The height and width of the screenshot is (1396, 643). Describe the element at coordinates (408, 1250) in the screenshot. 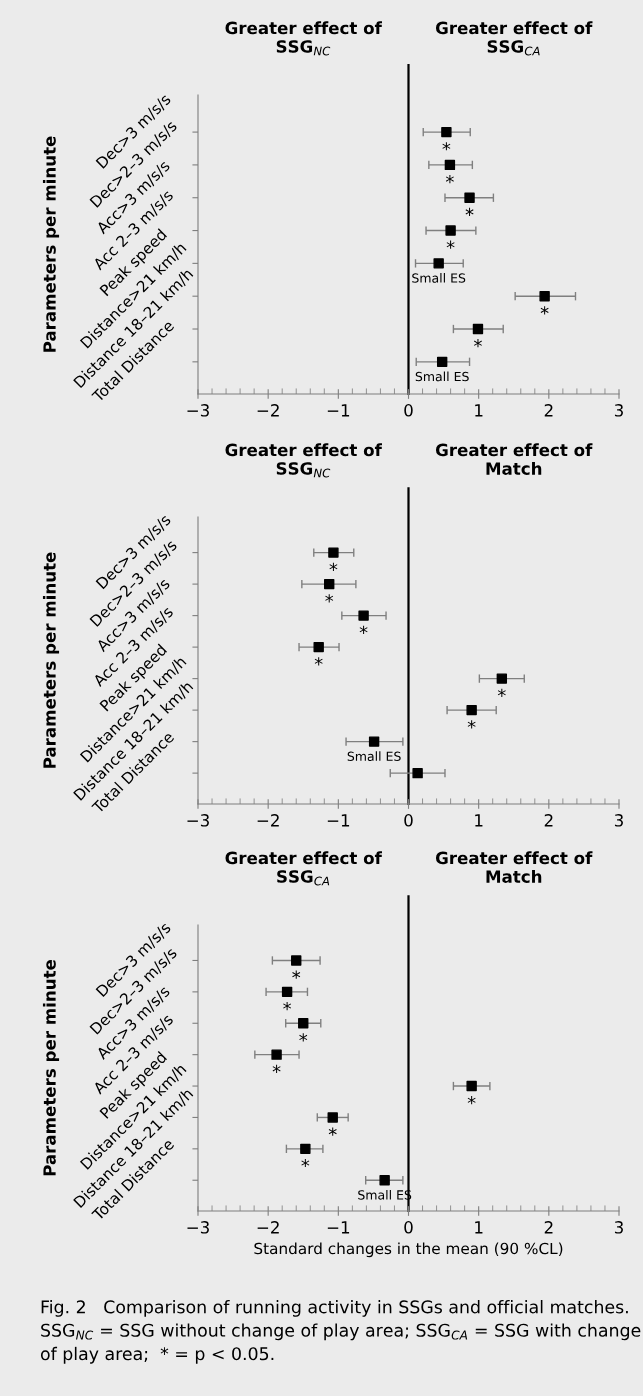

I see `x-axis-title: Standard changes in the mean (90 %CL)` at that location.